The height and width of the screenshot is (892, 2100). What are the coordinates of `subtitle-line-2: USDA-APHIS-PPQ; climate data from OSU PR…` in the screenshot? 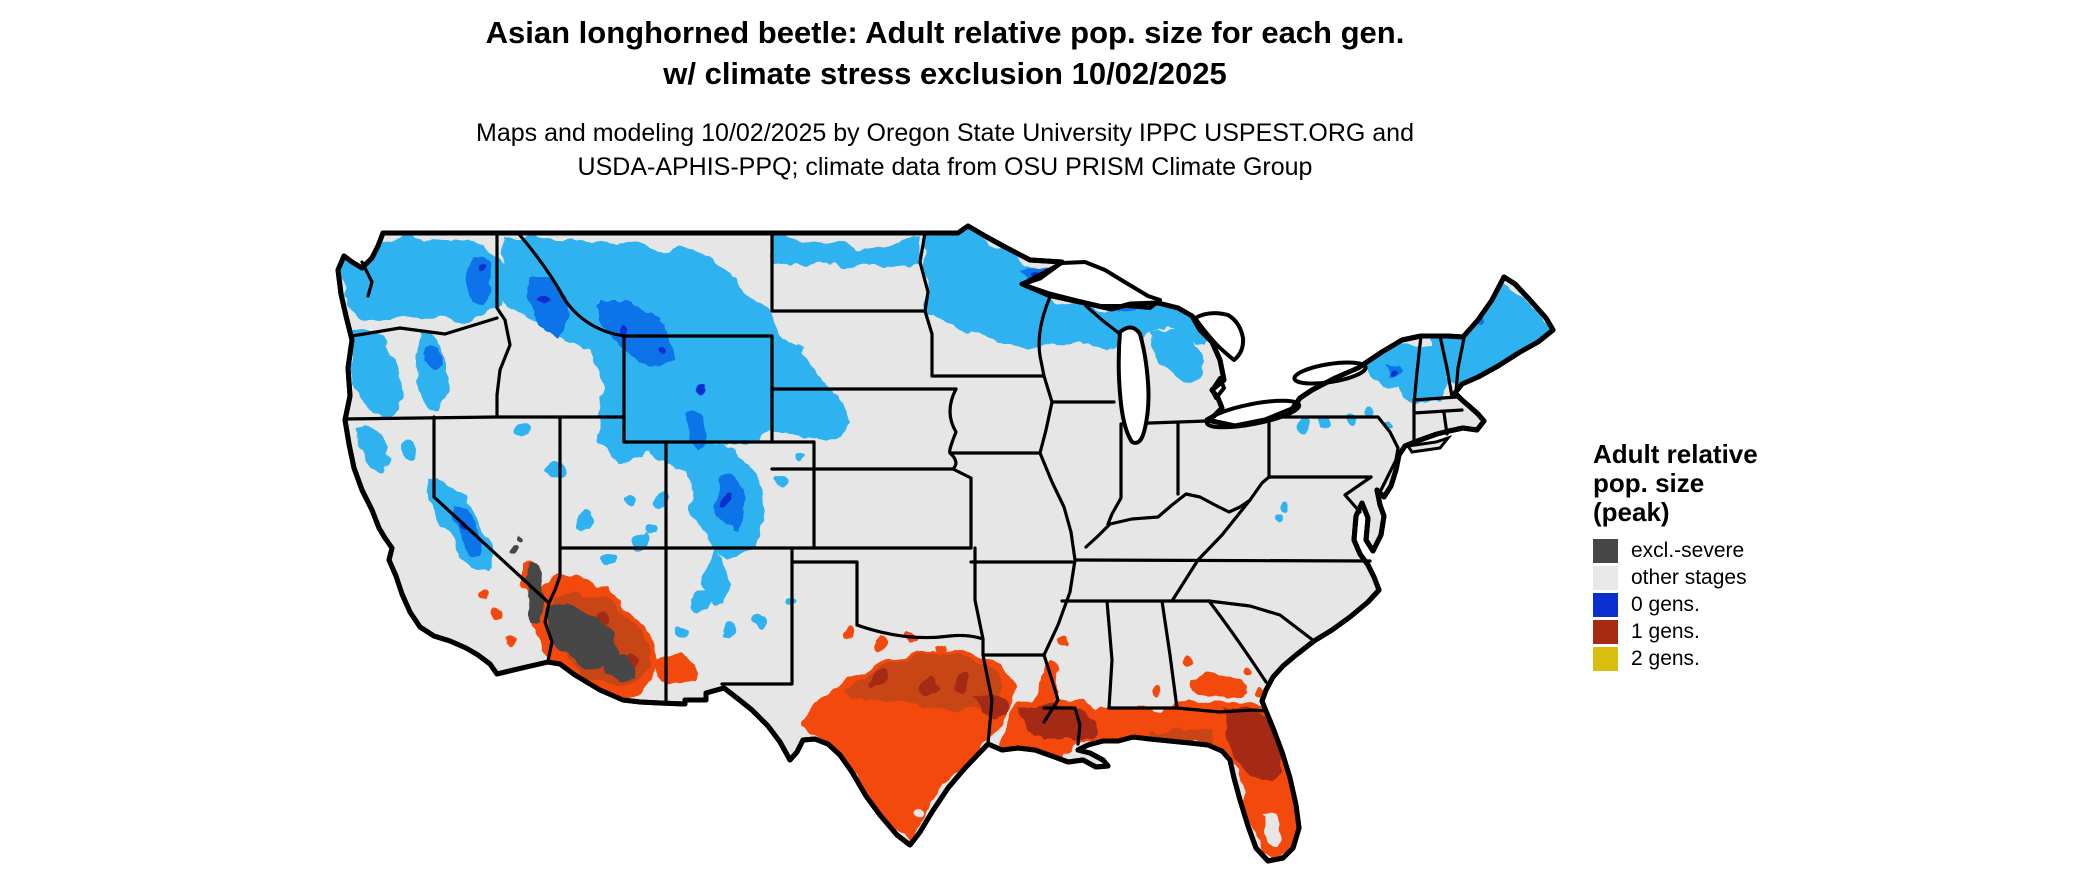 It's located at (945, 167).